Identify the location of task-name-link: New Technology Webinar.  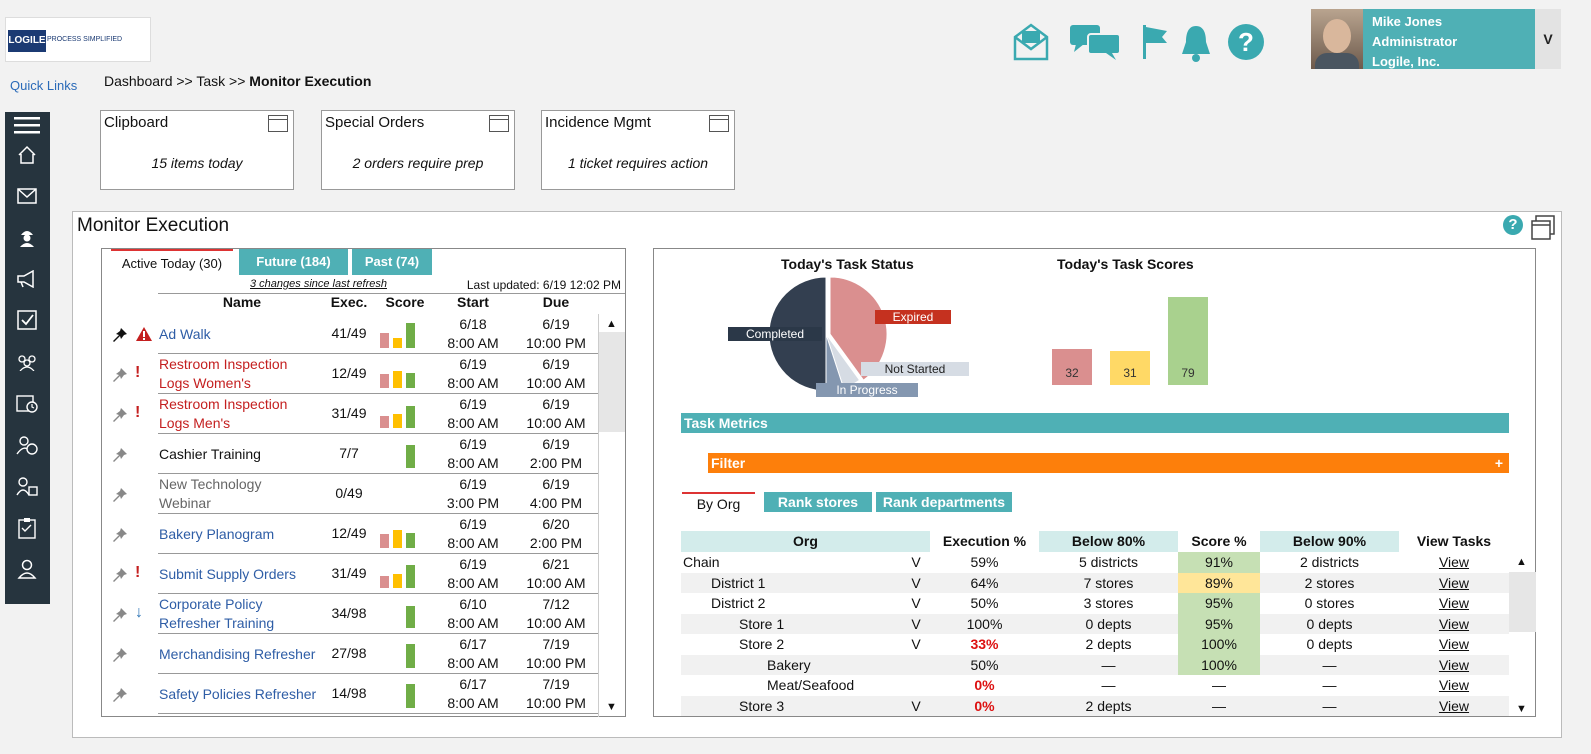
(244, 494).